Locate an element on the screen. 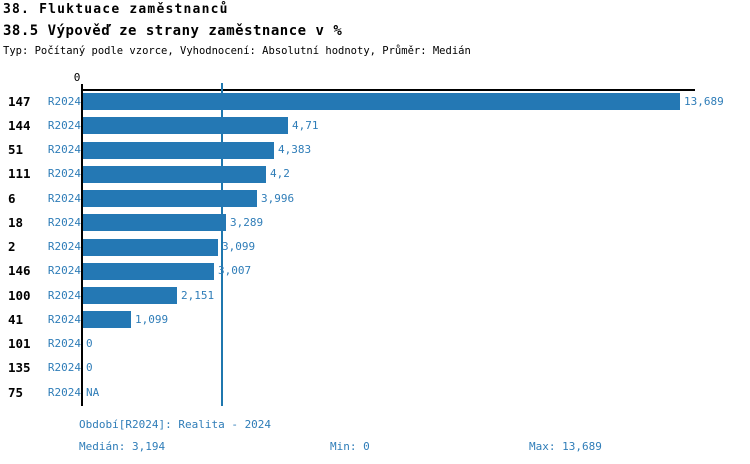 Image resolution: width=750 pixels, height=464 pixels. row-category-label: 101 is located at coordinates (19, 343).